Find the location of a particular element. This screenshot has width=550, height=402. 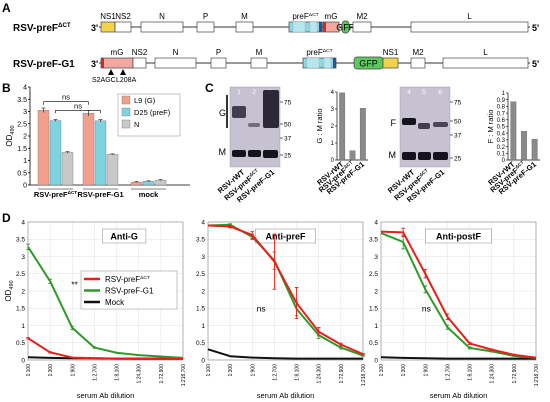

mutation-label: S2AGC is located at coordinates (104, 80).